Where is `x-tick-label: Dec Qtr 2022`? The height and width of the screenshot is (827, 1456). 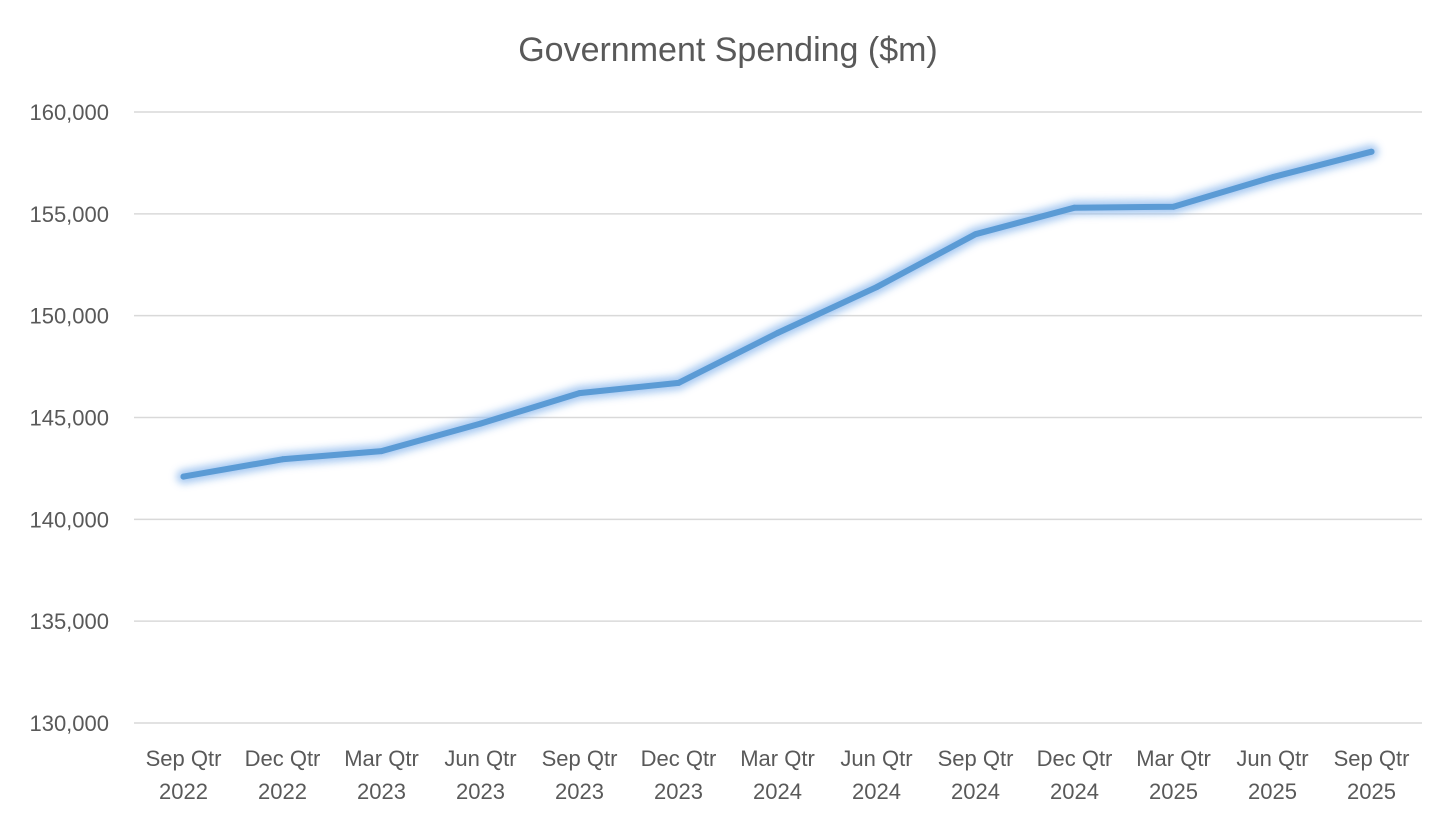 x-tick-label: Dec Qtr 2022 is located at coordinates (283, 775).